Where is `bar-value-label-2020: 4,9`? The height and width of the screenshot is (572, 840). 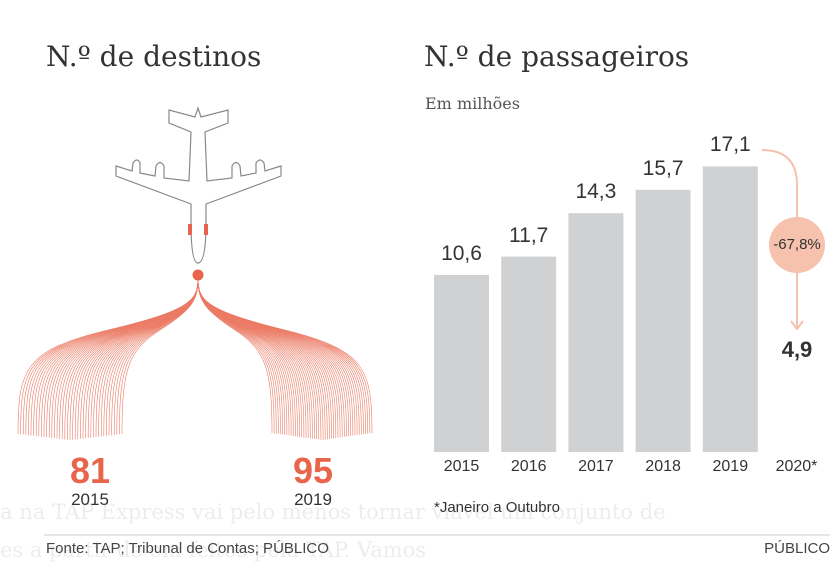
bar-value-label-2020: 4,9 is located at coordinates (797, 349).